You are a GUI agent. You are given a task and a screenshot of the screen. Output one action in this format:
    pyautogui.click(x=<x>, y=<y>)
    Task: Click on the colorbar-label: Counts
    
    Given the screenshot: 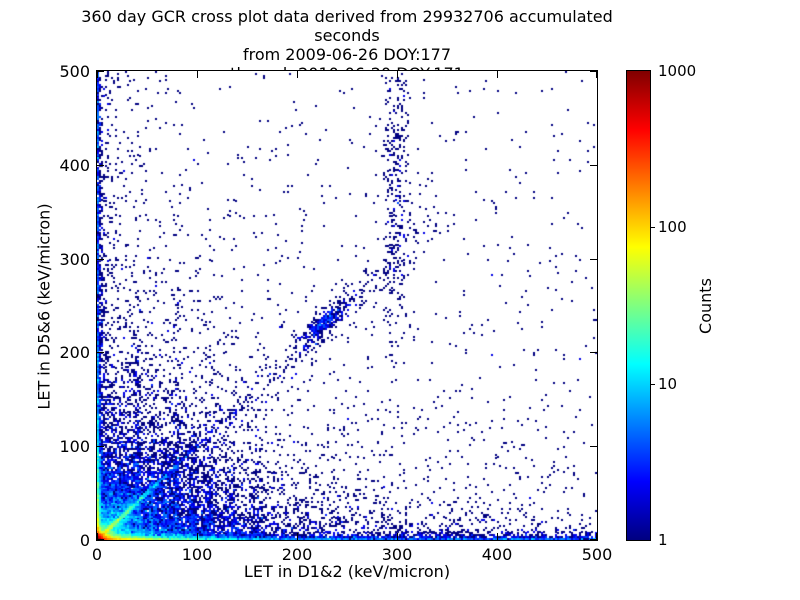 What is the action you would take?
    pyautogui.click(x=705, y=306)
    